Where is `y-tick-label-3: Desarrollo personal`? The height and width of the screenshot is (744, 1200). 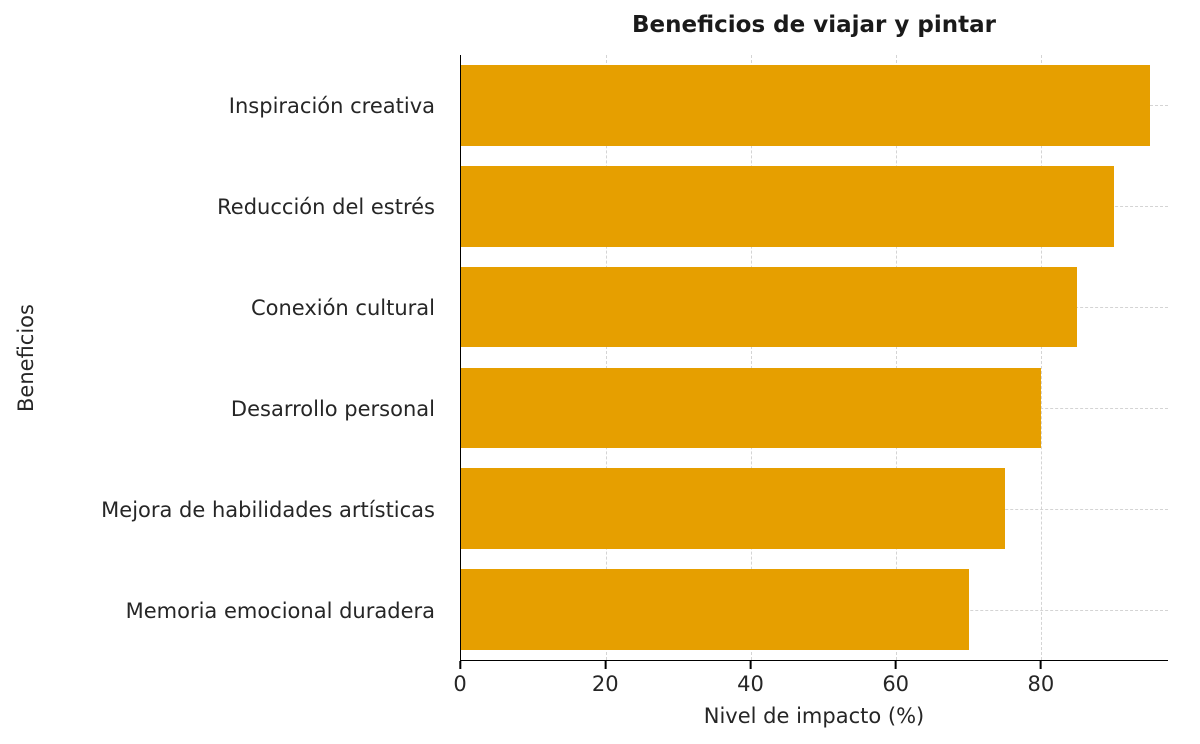
y-tick-label-3: Desarrollo personal is located at coordinates (332, 408).